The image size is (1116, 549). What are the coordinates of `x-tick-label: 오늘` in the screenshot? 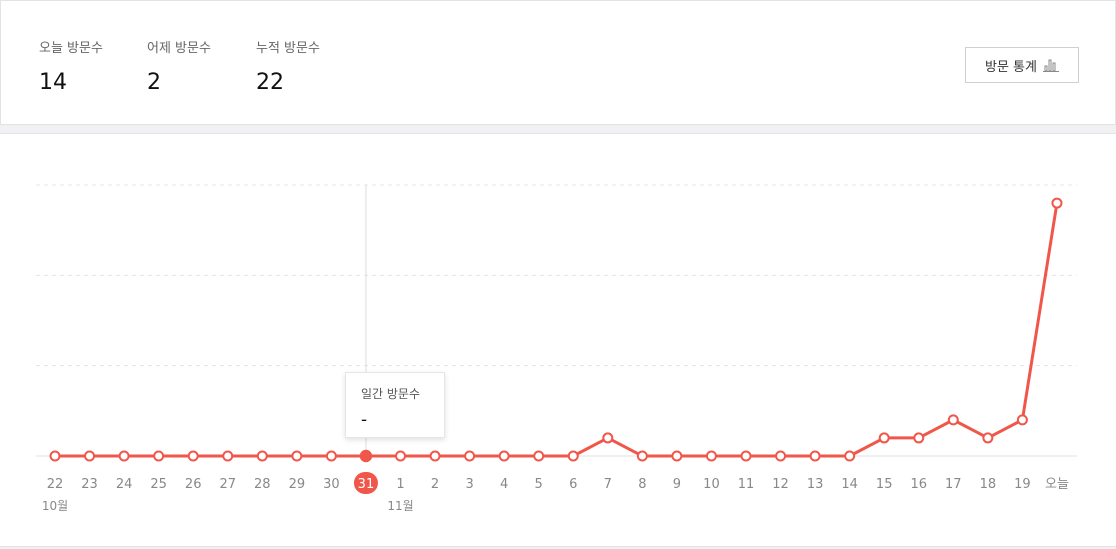 It's located at (1057, 484).